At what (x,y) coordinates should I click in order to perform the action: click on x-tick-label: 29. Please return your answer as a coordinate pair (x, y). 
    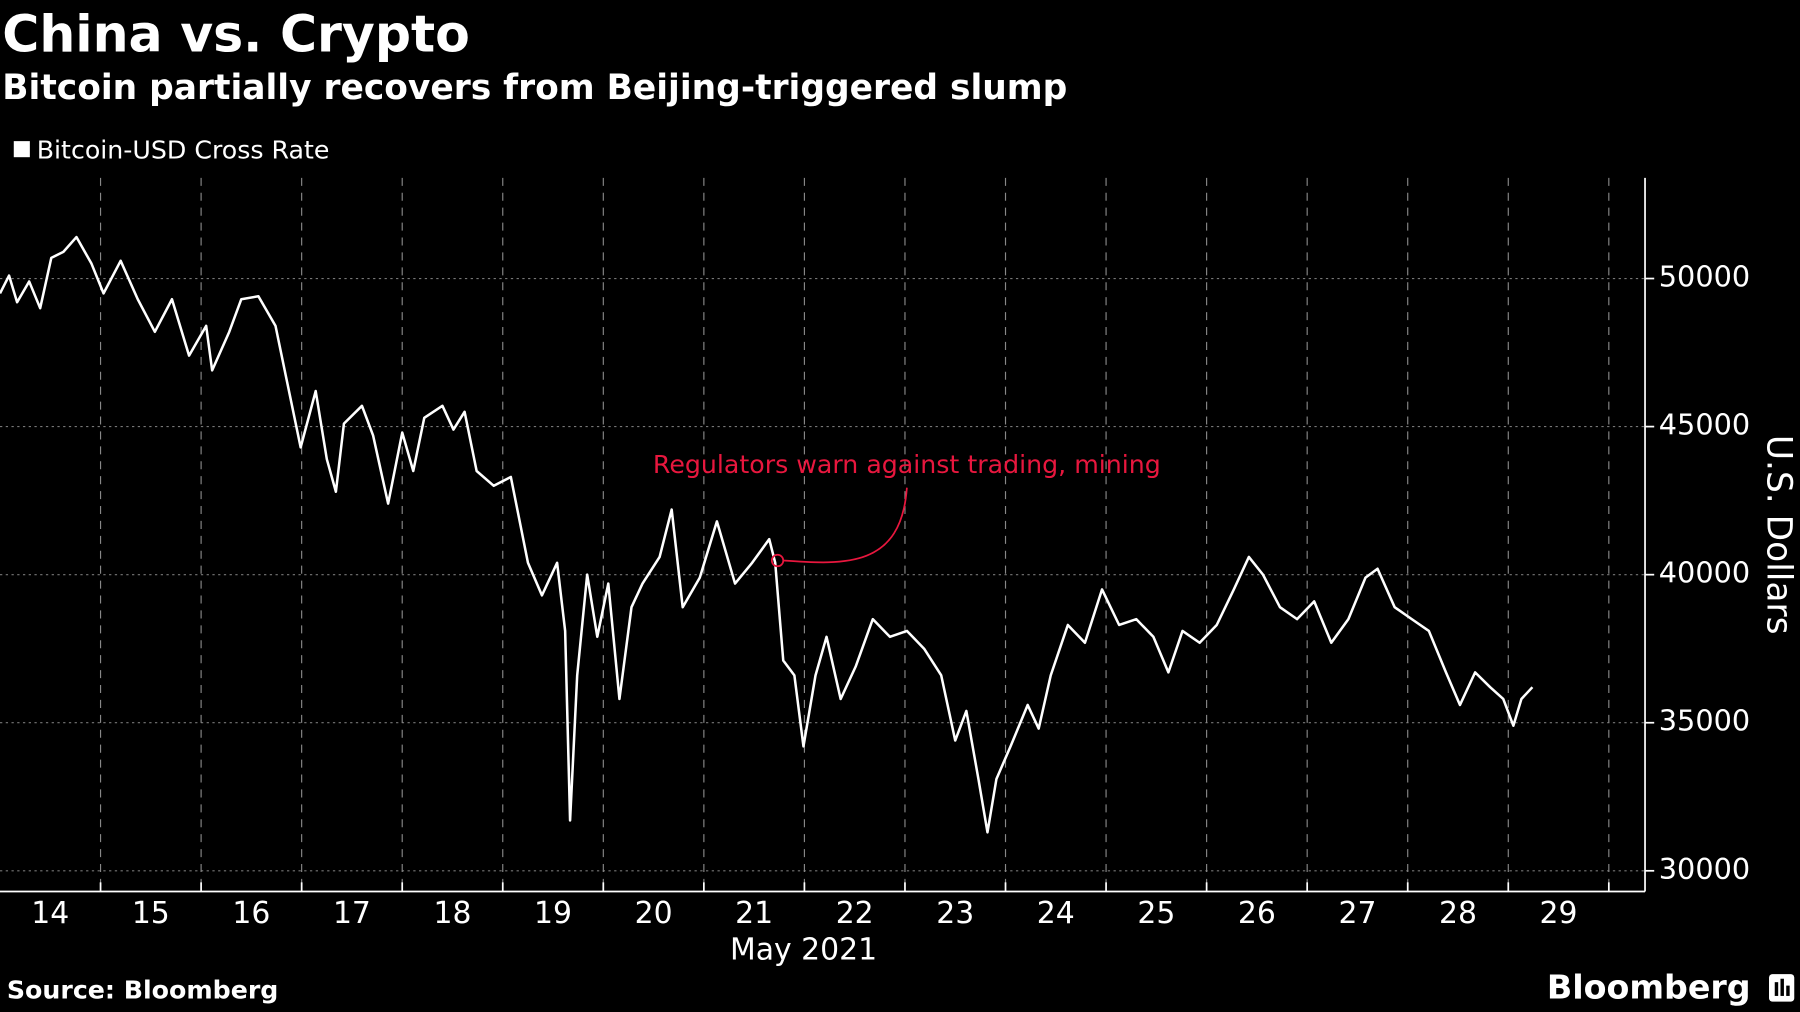
    Looking at the image, I should click on (1559, 913).